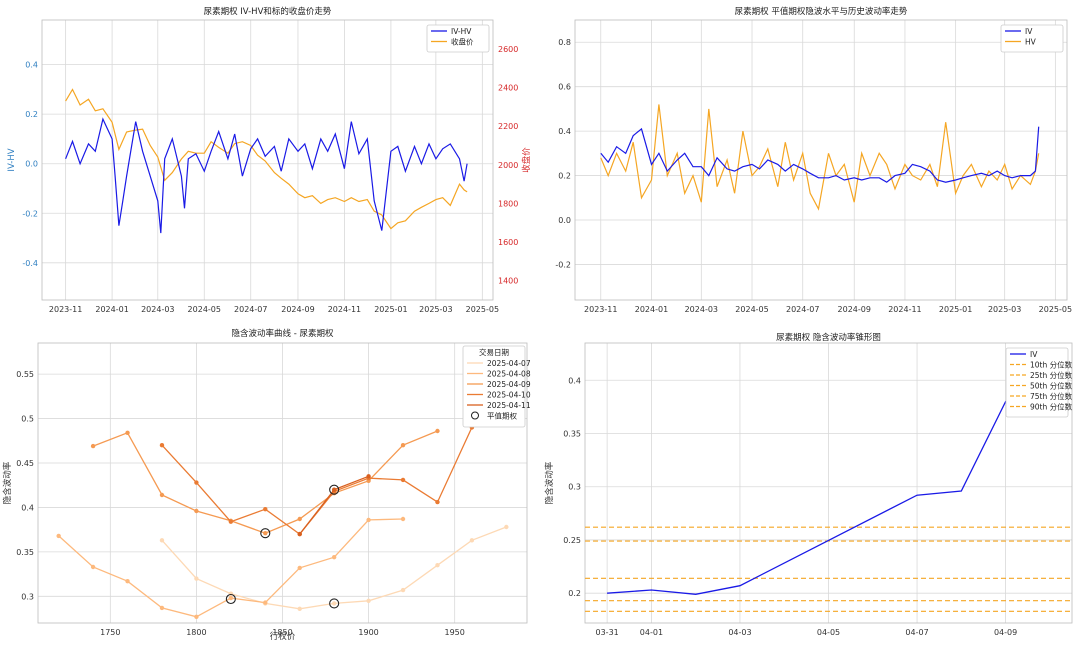  What do you see at coordinates (268, 11) in the screenshot?
I see `chart-title: 尿素期权 IV-HV和标的收盘价走势` at bounding box center [268, 11].